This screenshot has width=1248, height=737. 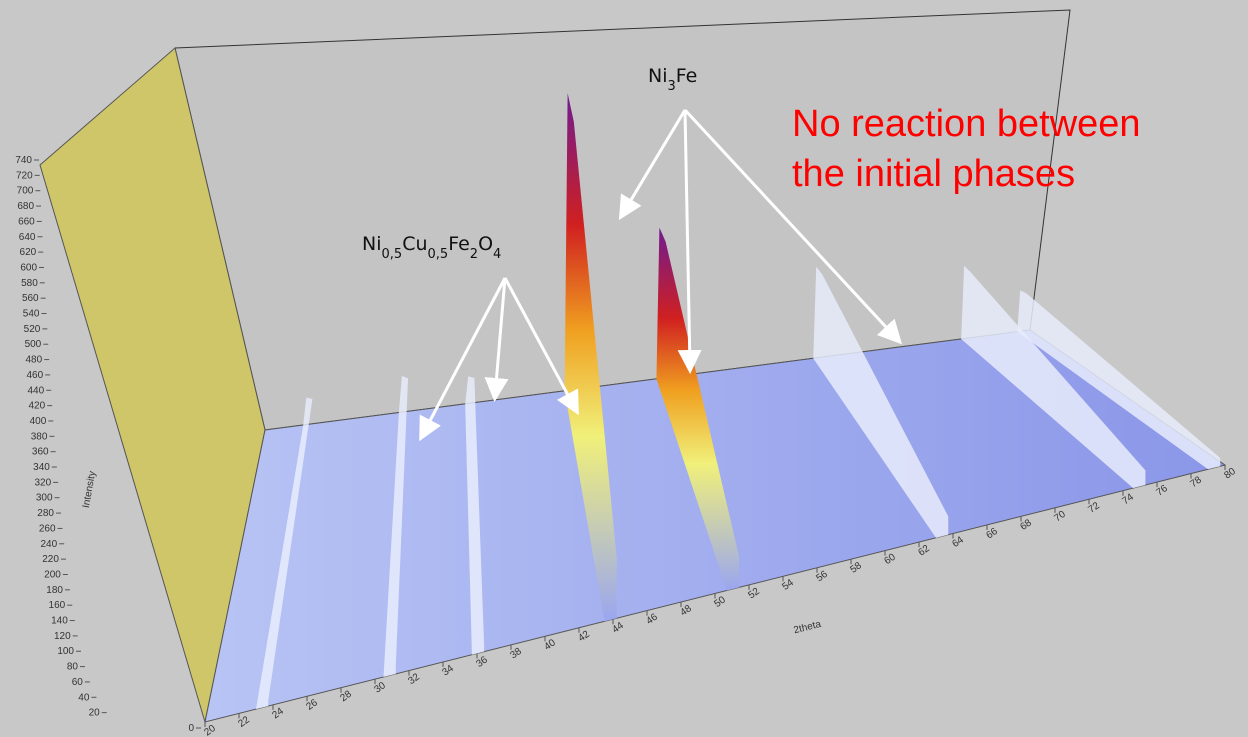 What do you see at coordinates (23, 160) in the screenshot?
I see `y-tick-label: 740` at bounding box center [23, 160].